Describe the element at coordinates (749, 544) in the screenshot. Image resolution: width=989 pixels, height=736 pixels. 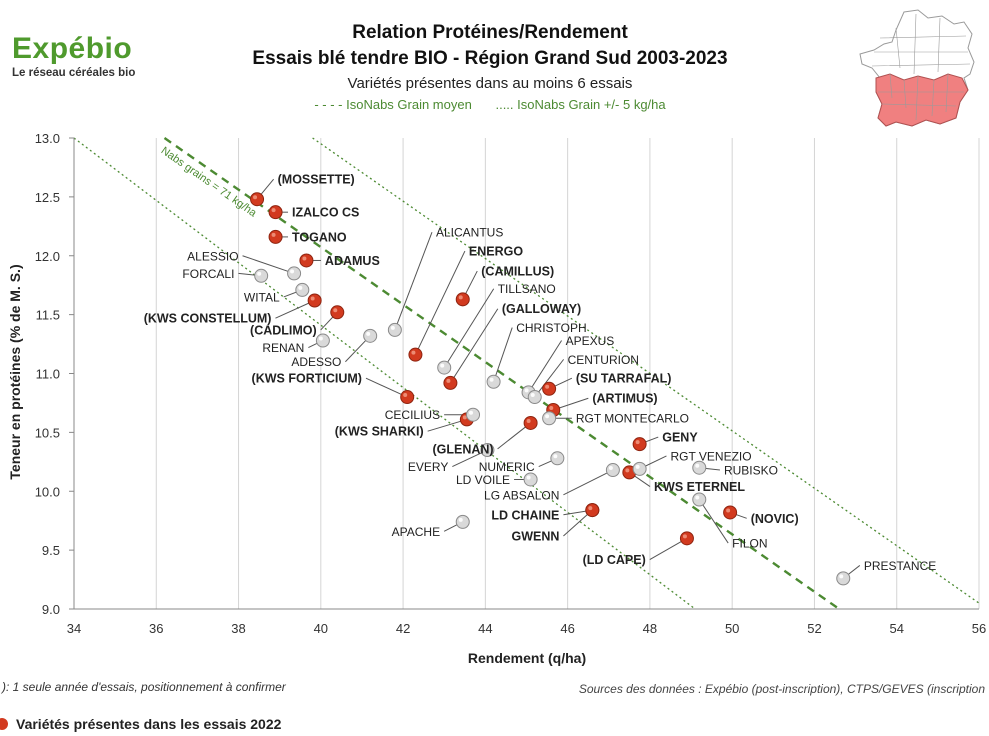
I see `point-label: FILON` at that location.